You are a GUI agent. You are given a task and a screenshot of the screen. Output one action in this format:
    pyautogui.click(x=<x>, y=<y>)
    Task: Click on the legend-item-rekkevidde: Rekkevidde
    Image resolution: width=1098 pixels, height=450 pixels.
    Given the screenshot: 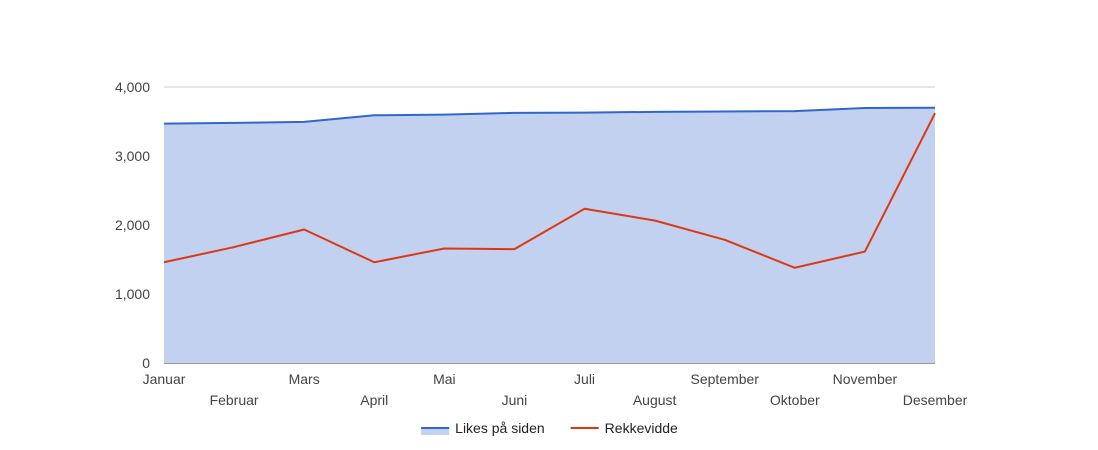 What is the action you would take?
    pyautogui.click(x=624, y=428)
    